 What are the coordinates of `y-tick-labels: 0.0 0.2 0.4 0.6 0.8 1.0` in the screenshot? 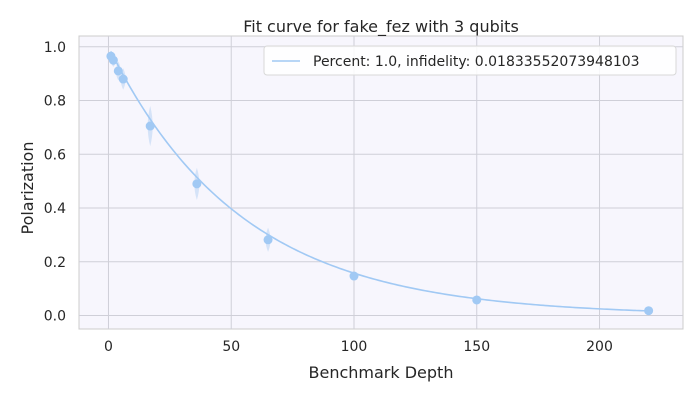 It's located at (55, 182).